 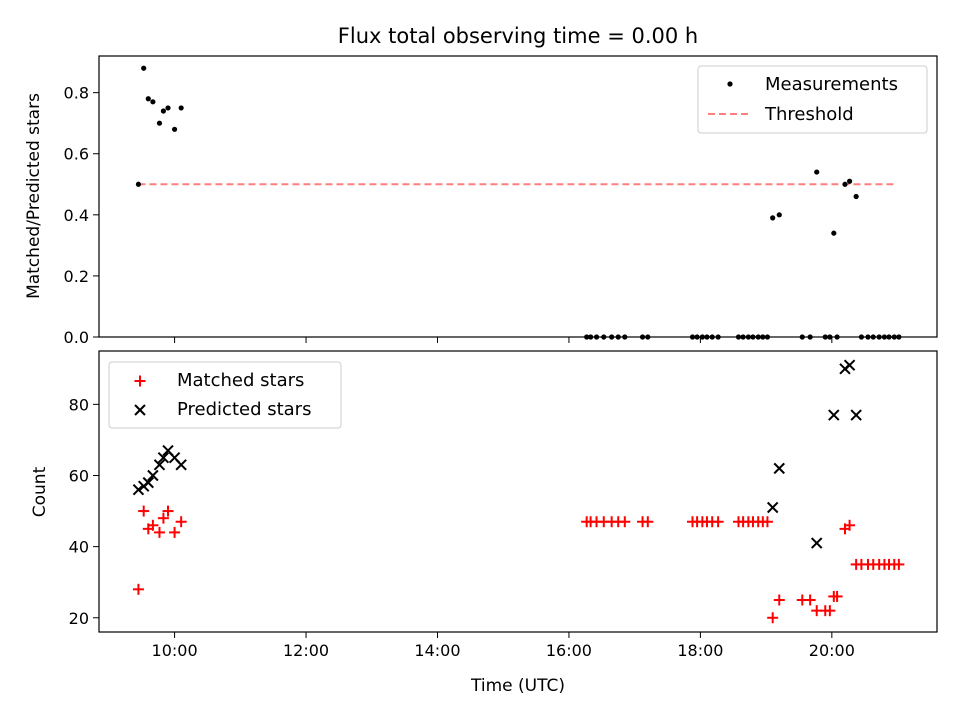 What do you see at coordinates (140, 410) in the screenshot?
I see `legend-predicted-marker` at bounding box center [140, 410].